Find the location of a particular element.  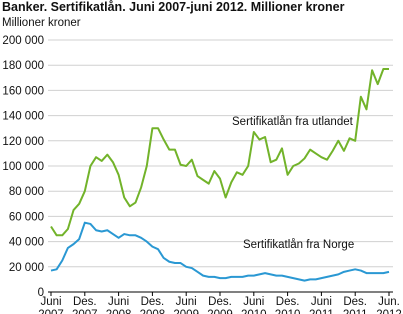

y-tick-label: 80 000 is located at coordinates (26, 192).